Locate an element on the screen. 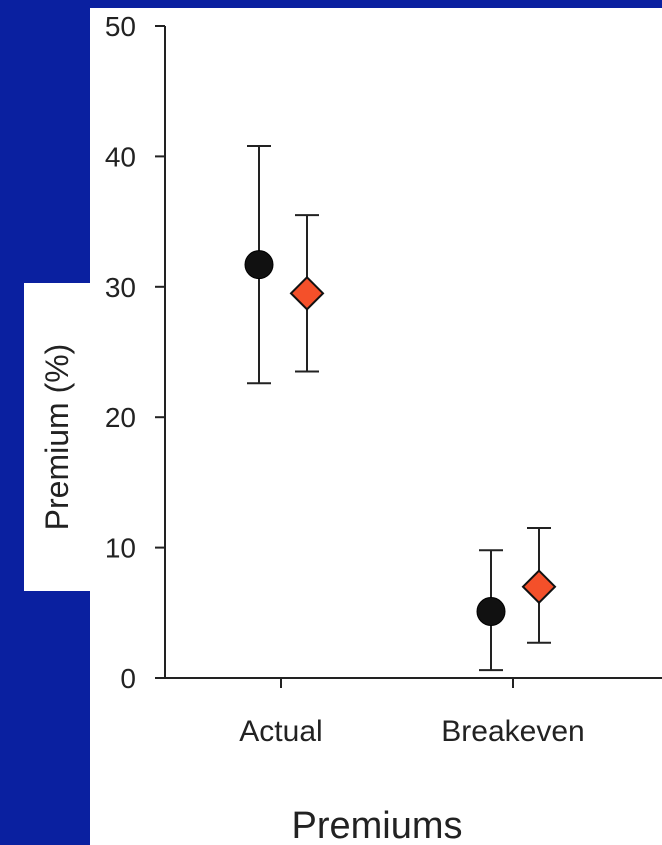  y-axis-label-box is located at coordinates (58, 437).